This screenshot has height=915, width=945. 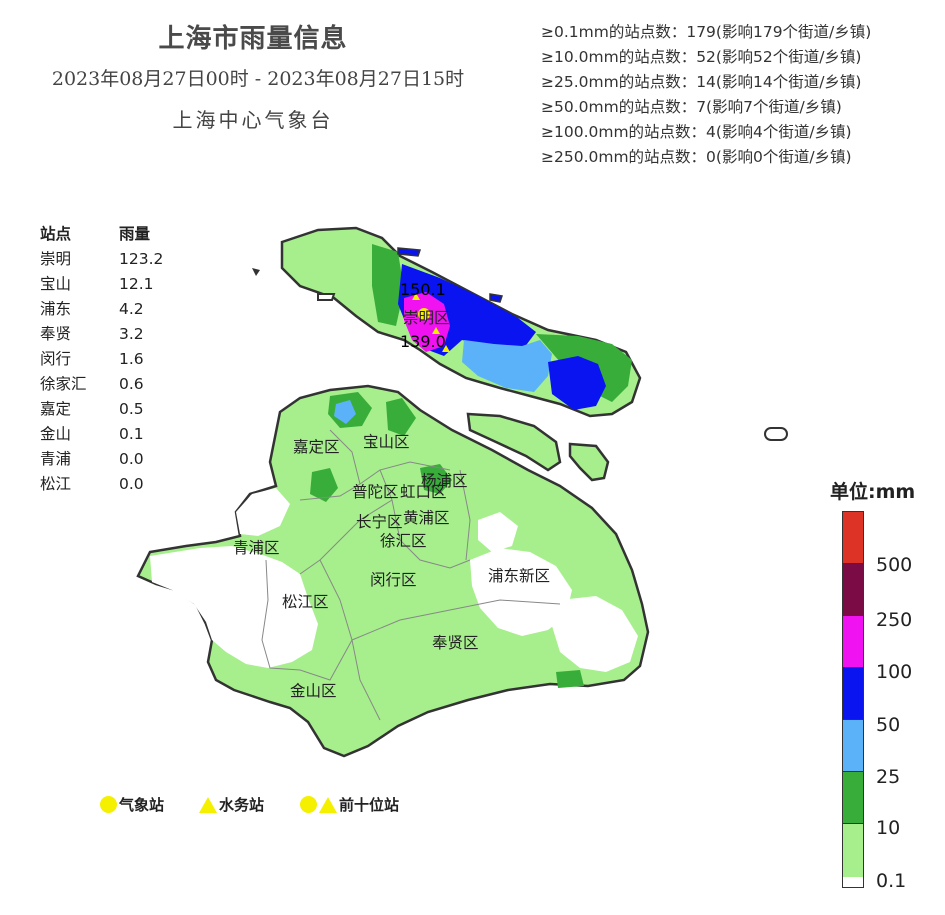 What do you see at coordinates (258, 79) in the screenshot?
I see `time-period: 2023年08月27日00时 - 2023年08月27日15时` at bounding box center [258, 79].